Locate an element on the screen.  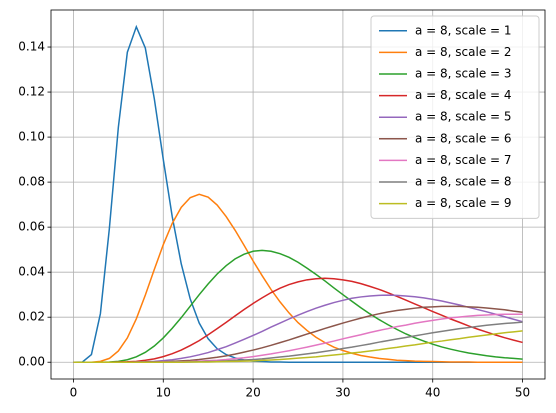
y-tick-label: 0.06 is located at coordinates (31, 227).